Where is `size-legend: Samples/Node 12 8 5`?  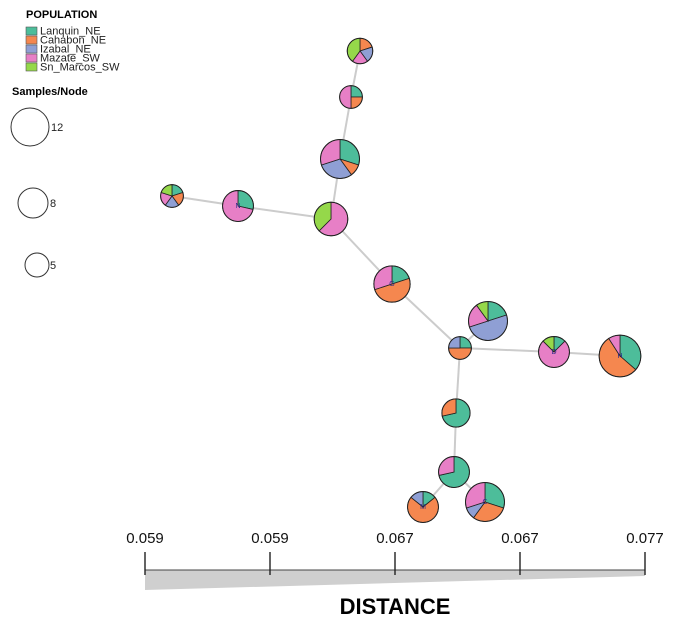
size-legend: Samples/Node 12 8 5 is located at coordinates (49, 182).